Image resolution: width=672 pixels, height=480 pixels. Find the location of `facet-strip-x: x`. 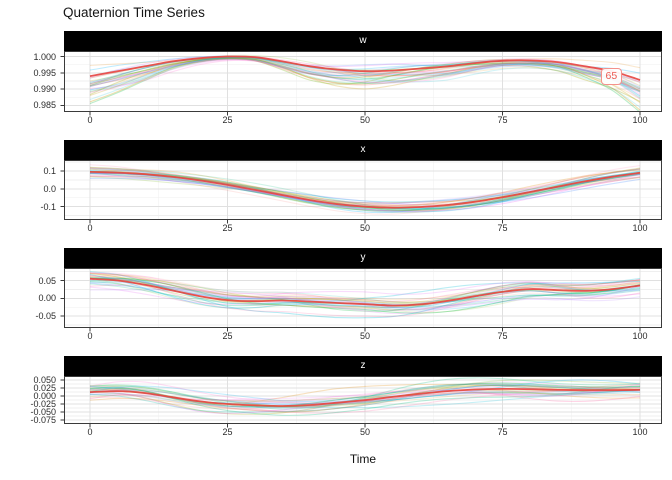

facet-strip-x: x is located at coordinates (363, 150).